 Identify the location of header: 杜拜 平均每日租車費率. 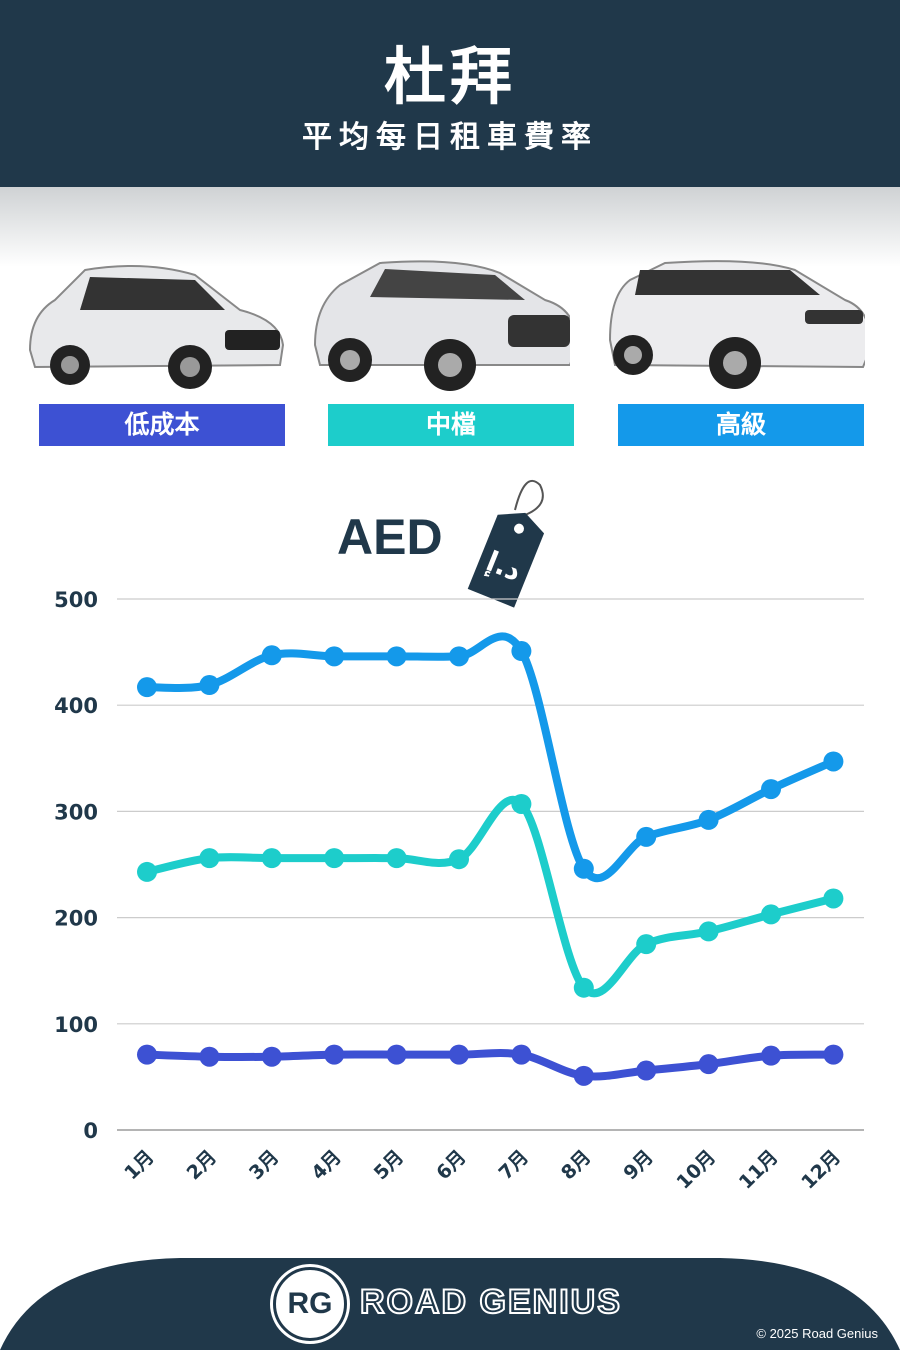
(450, 93).